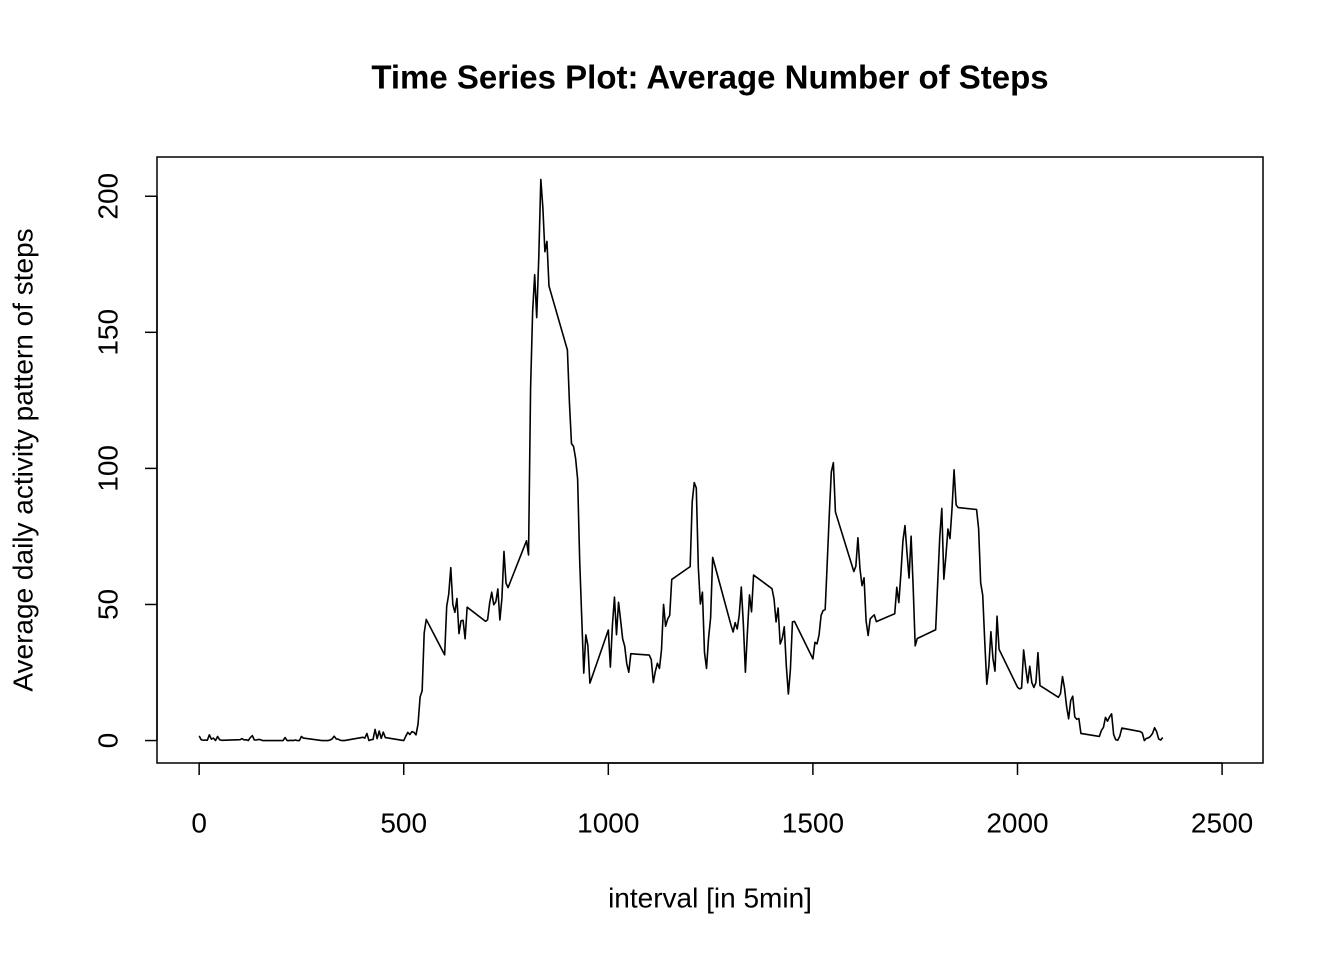  What do you see at coordinates (107, 196) in the screenshot?
I see `y-tick-label: 200` at bounding box center [107, 196].